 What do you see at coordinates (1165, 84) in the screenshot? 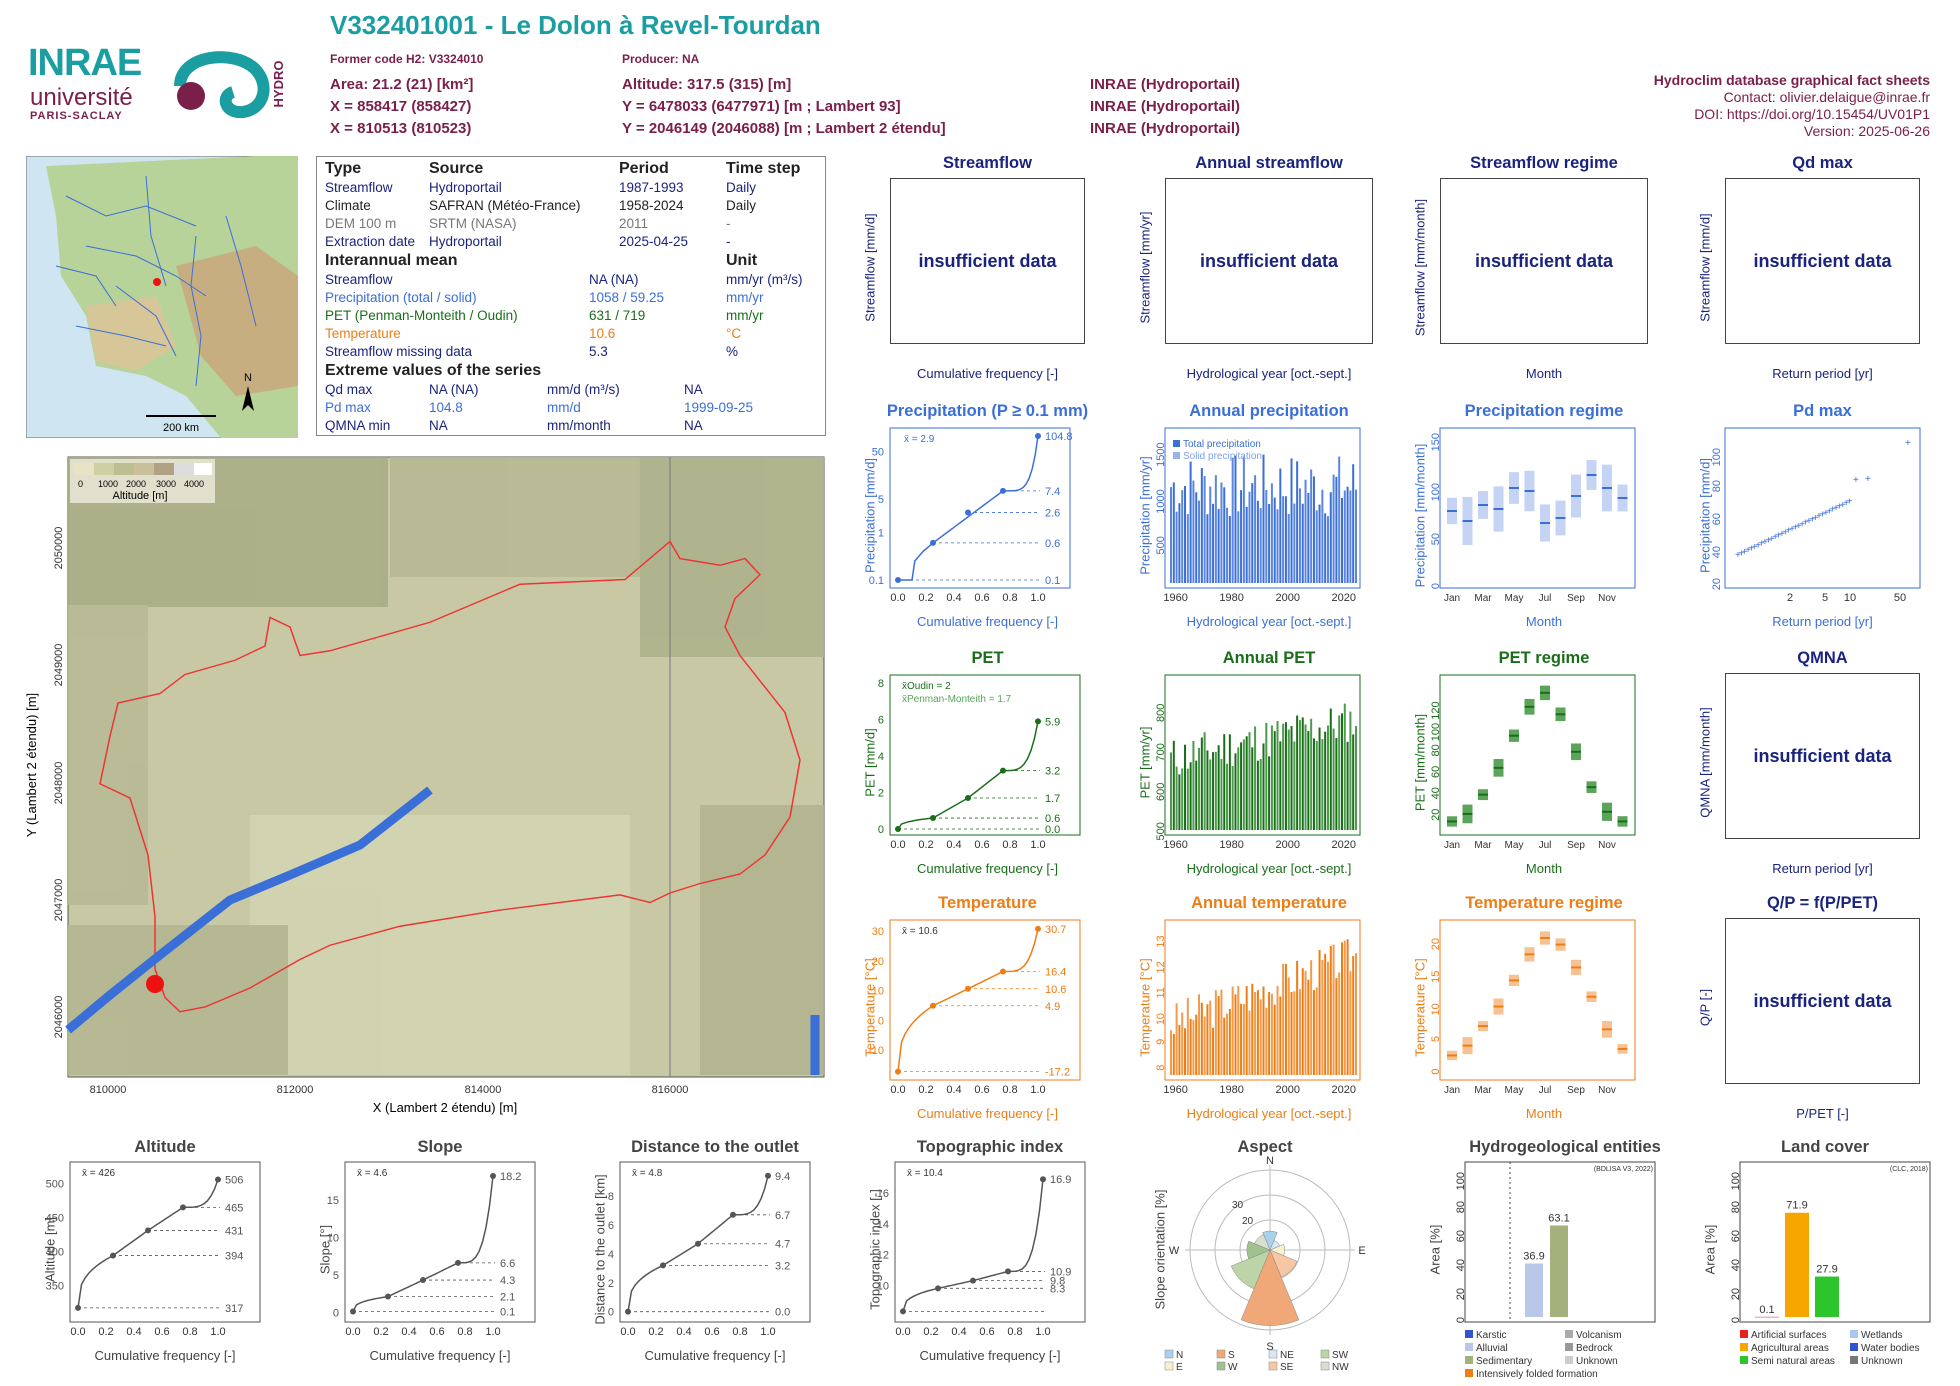
I see `source-1: INRAE (Hydroportail)` at bounding box center [1165, 84].